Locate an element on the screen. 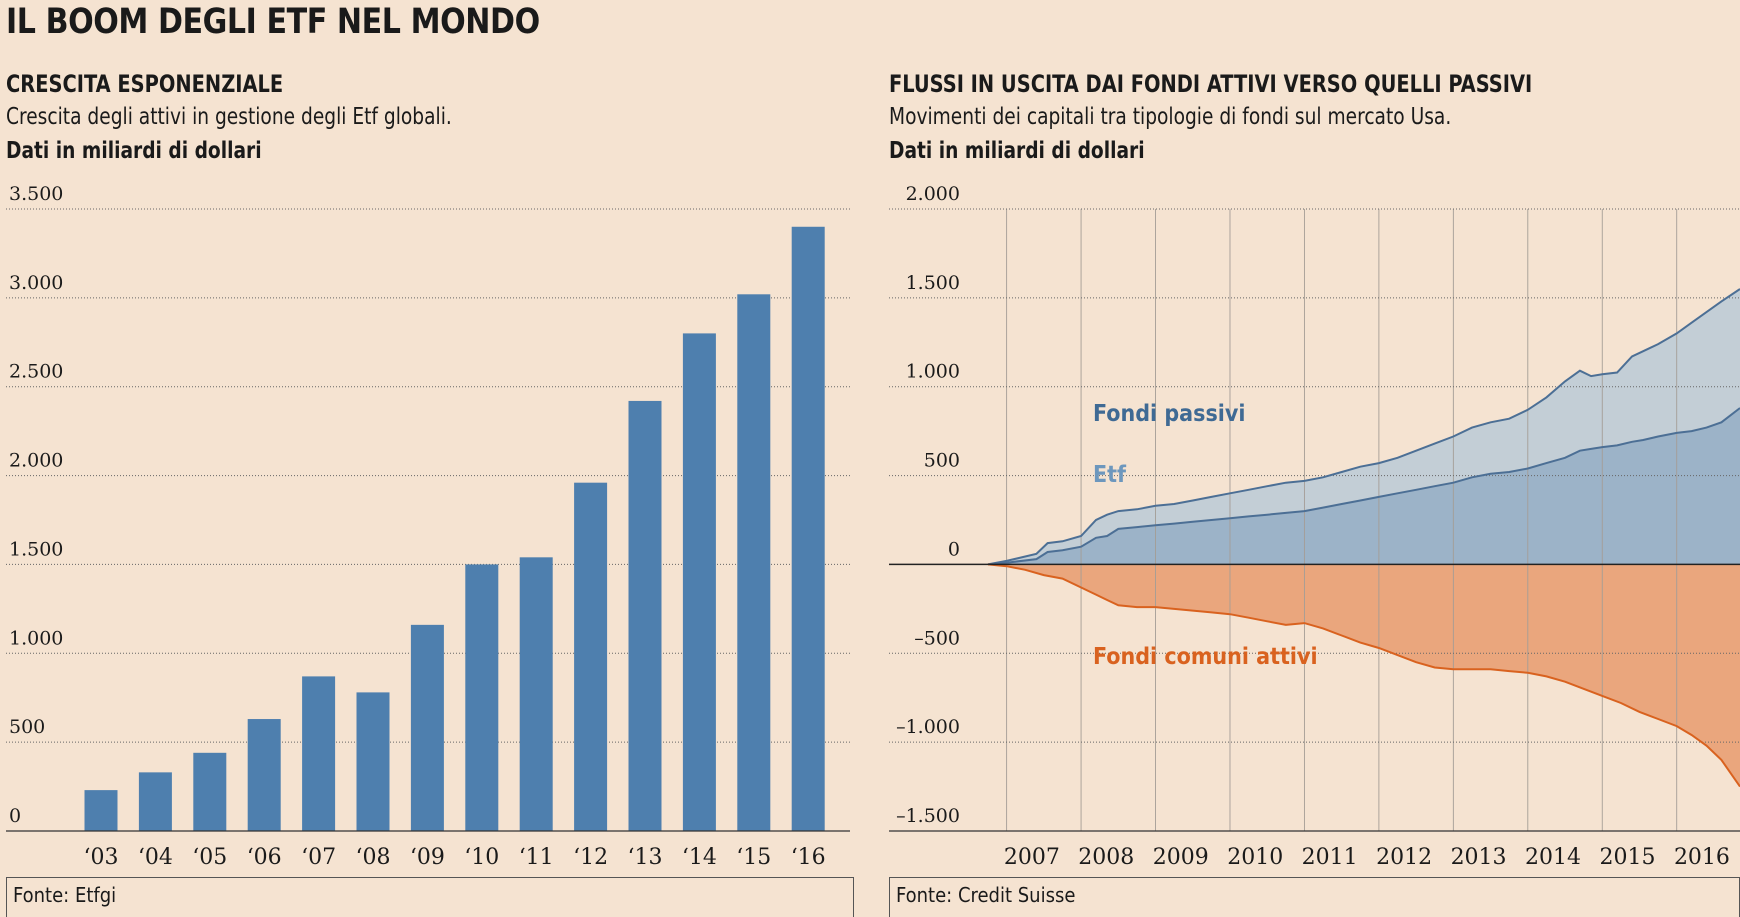  y-tick-label: 3.500 is located at coordinates (36, 194).